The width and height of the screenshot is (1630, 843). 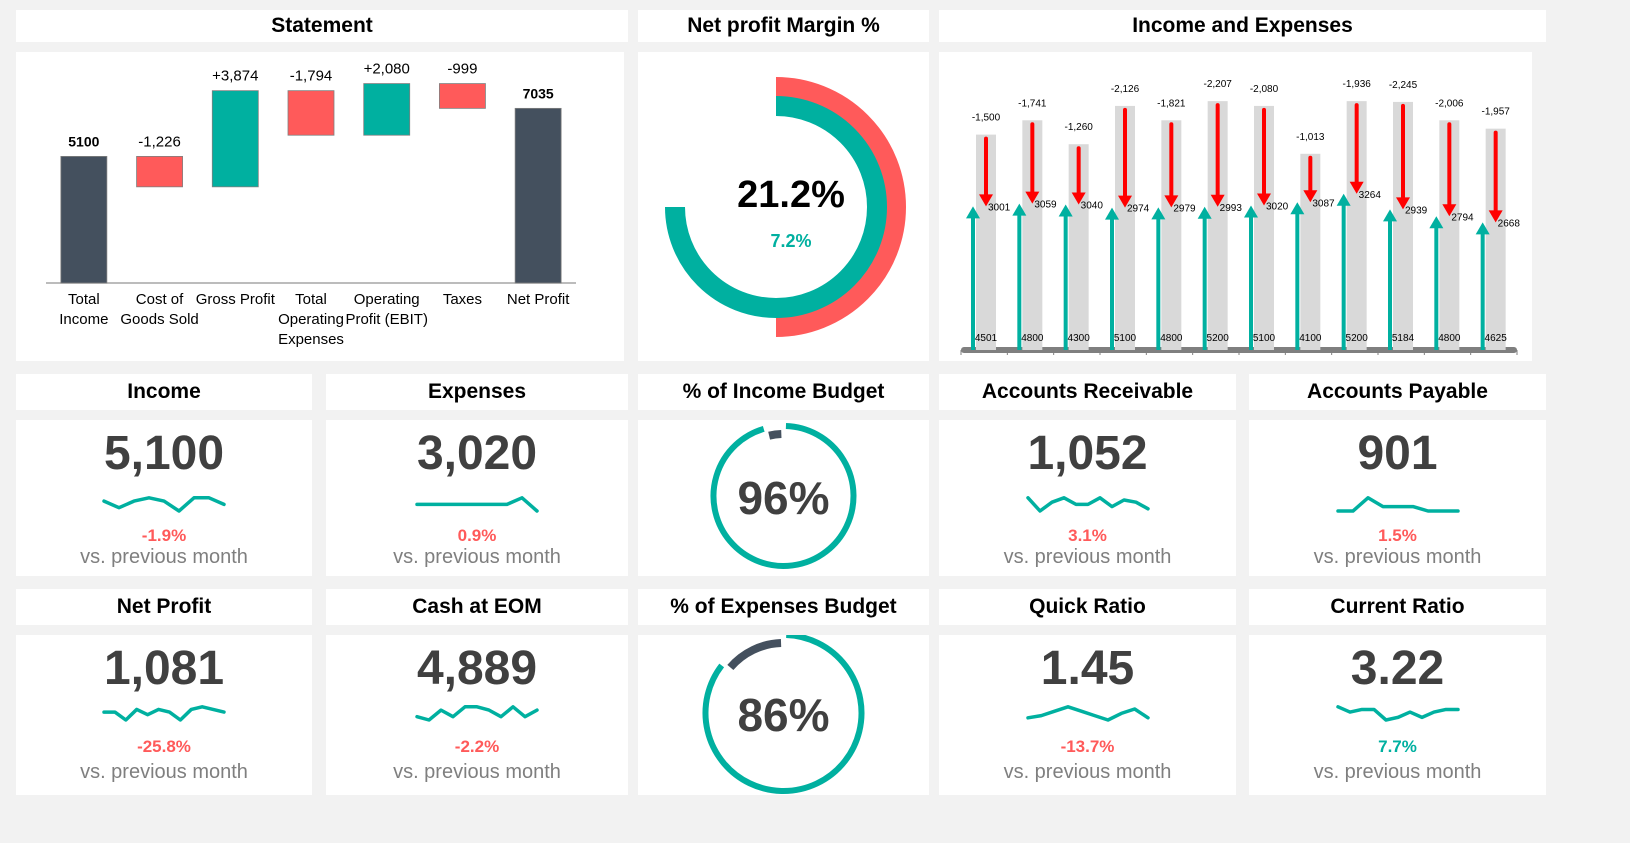 I want to click on of-income-budget-card: 96%, so click(x=783, y=498).